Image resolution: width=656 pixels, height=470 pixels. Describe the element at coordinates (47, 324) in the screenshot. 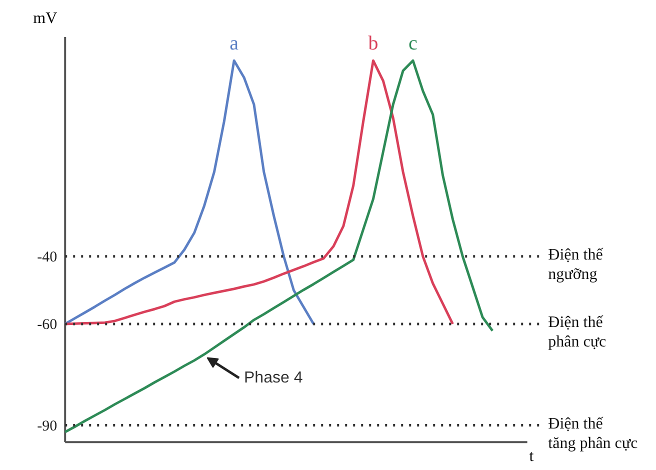

I see `y-tick-label: -60` at that location.